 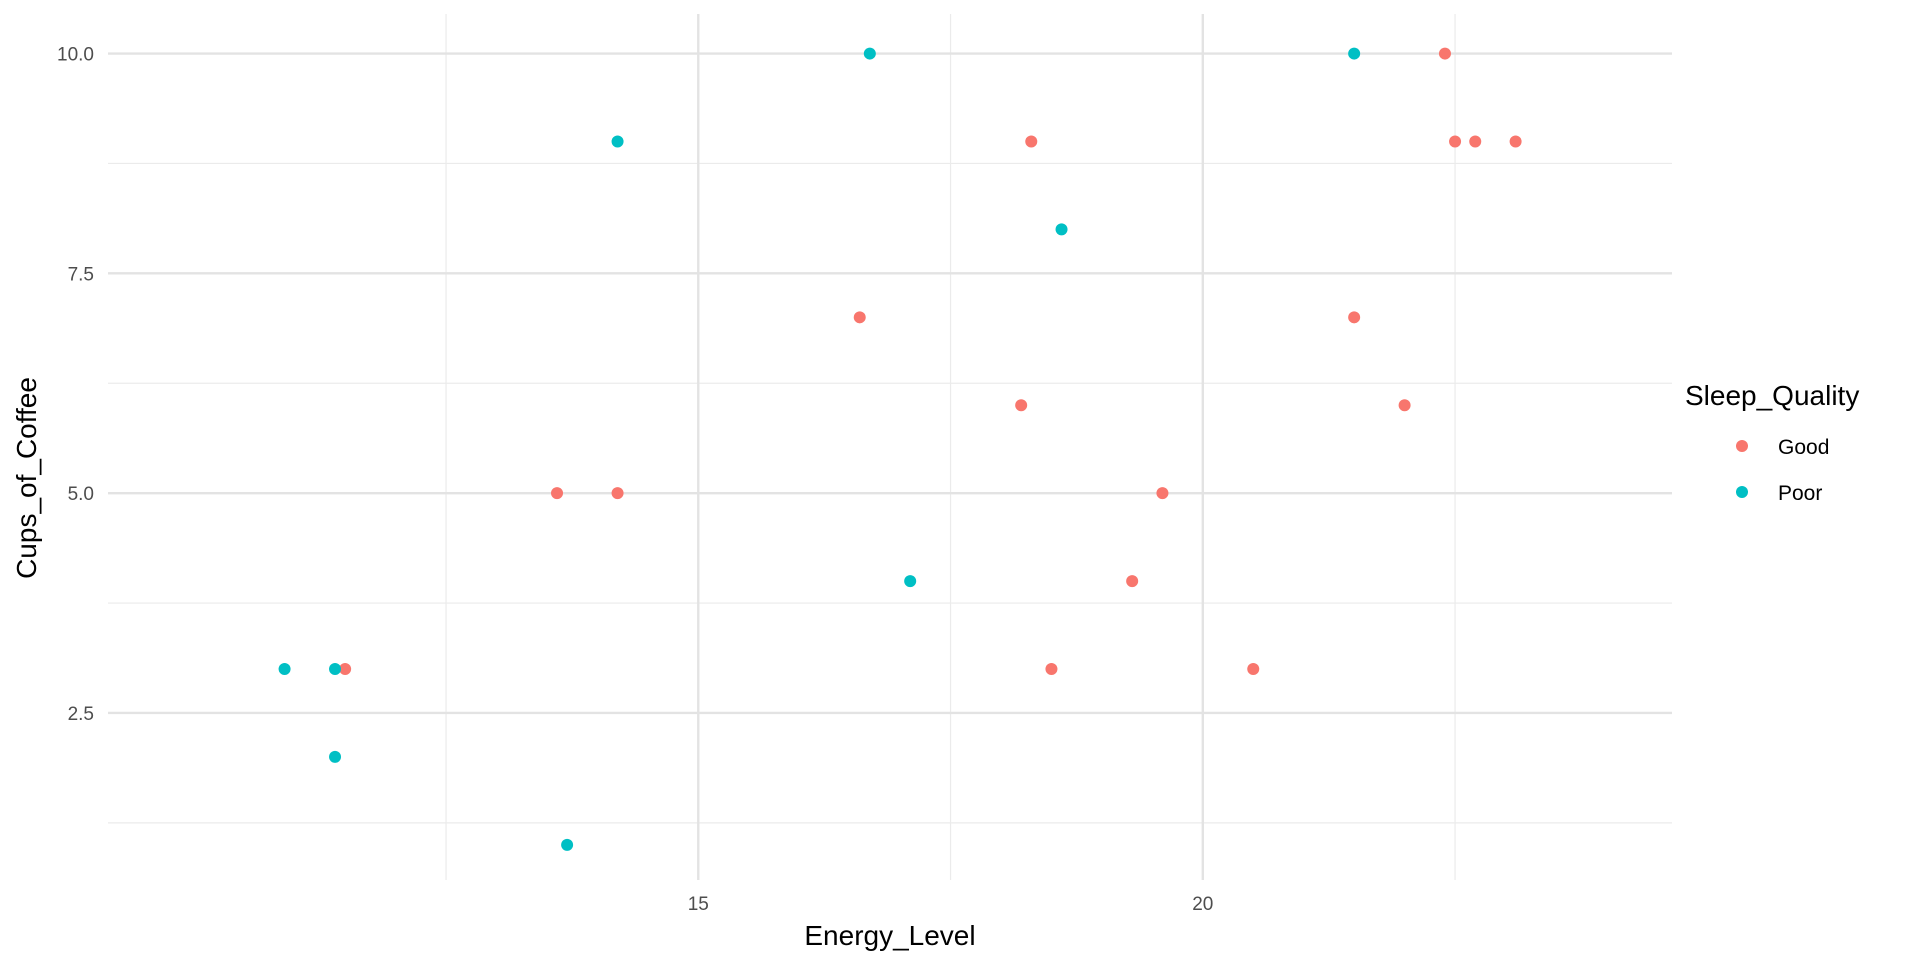 What do you see at coordinates (81, 494) in the screenshot?
I see `y-tick-label: 5.0` at bounding box center [81, 494].